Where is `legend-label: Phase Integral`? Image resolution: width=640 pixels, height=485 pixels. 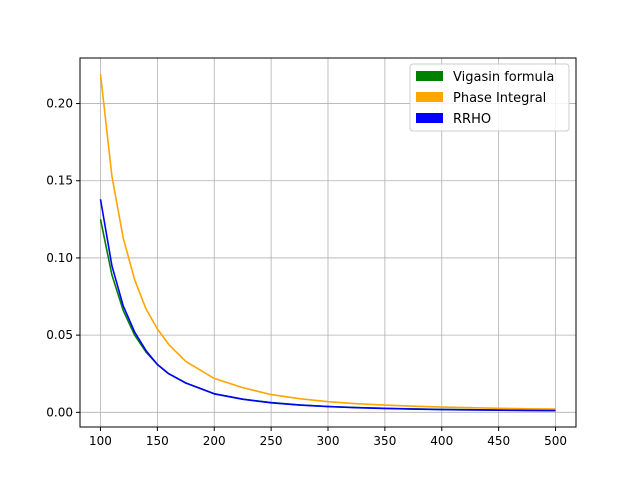 legend-label: Phase Integral is located at coordinates (499, 98).